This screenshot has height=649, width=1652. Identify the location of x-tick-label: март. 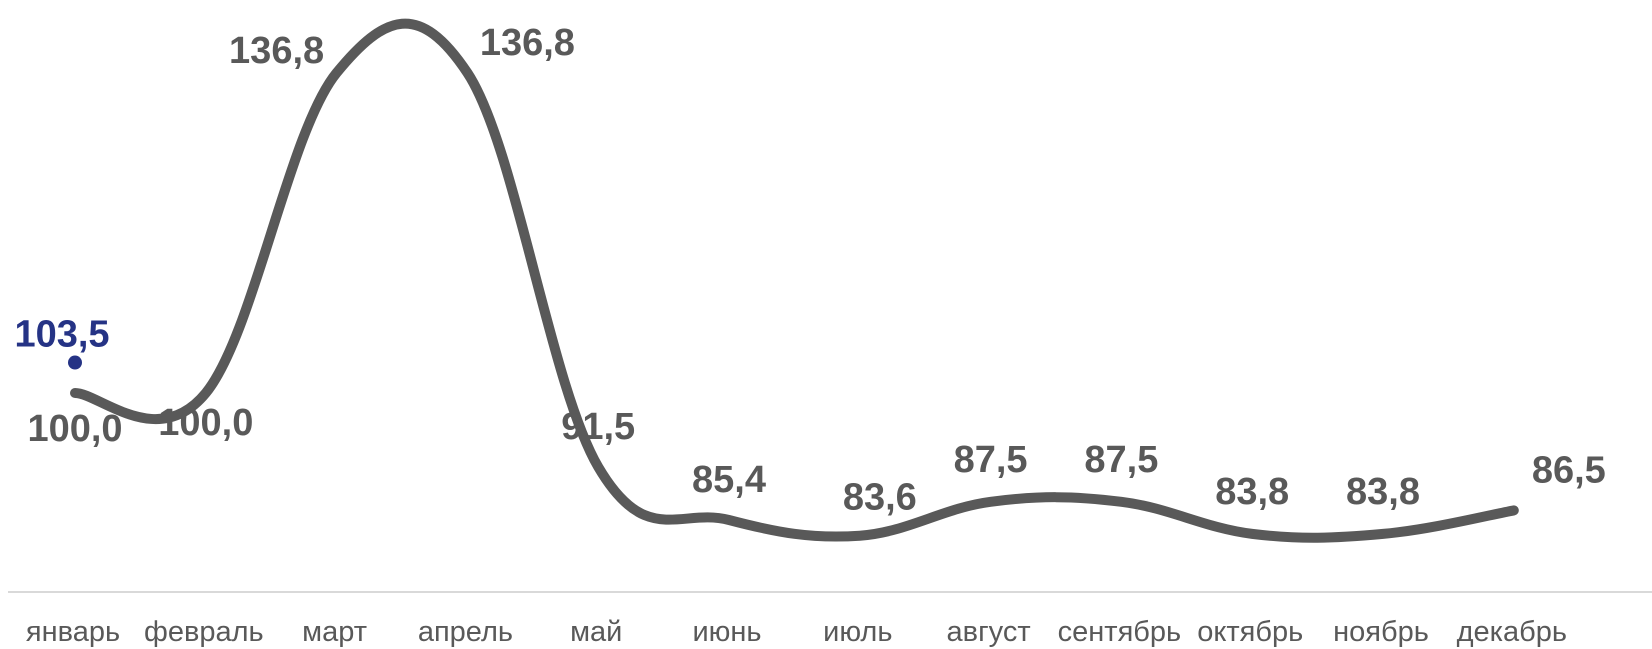
(334, 632).